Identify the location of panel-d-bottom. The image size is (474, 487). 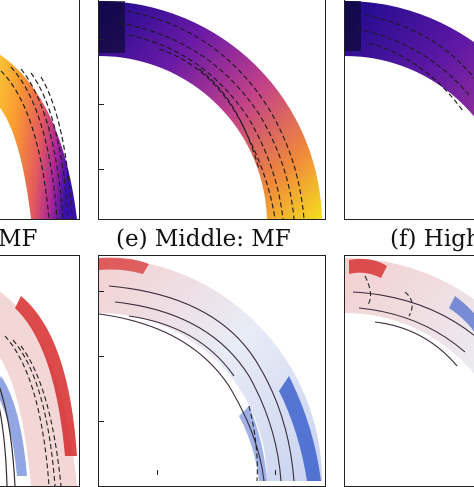
(40, 371).